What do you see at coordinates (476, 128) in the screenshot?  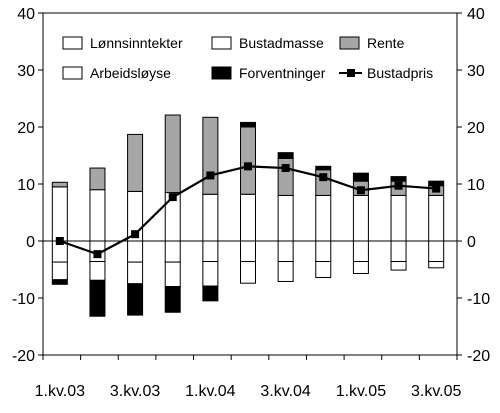 I see `y-tick-label-right: 20` at bounding box center [476, 128].